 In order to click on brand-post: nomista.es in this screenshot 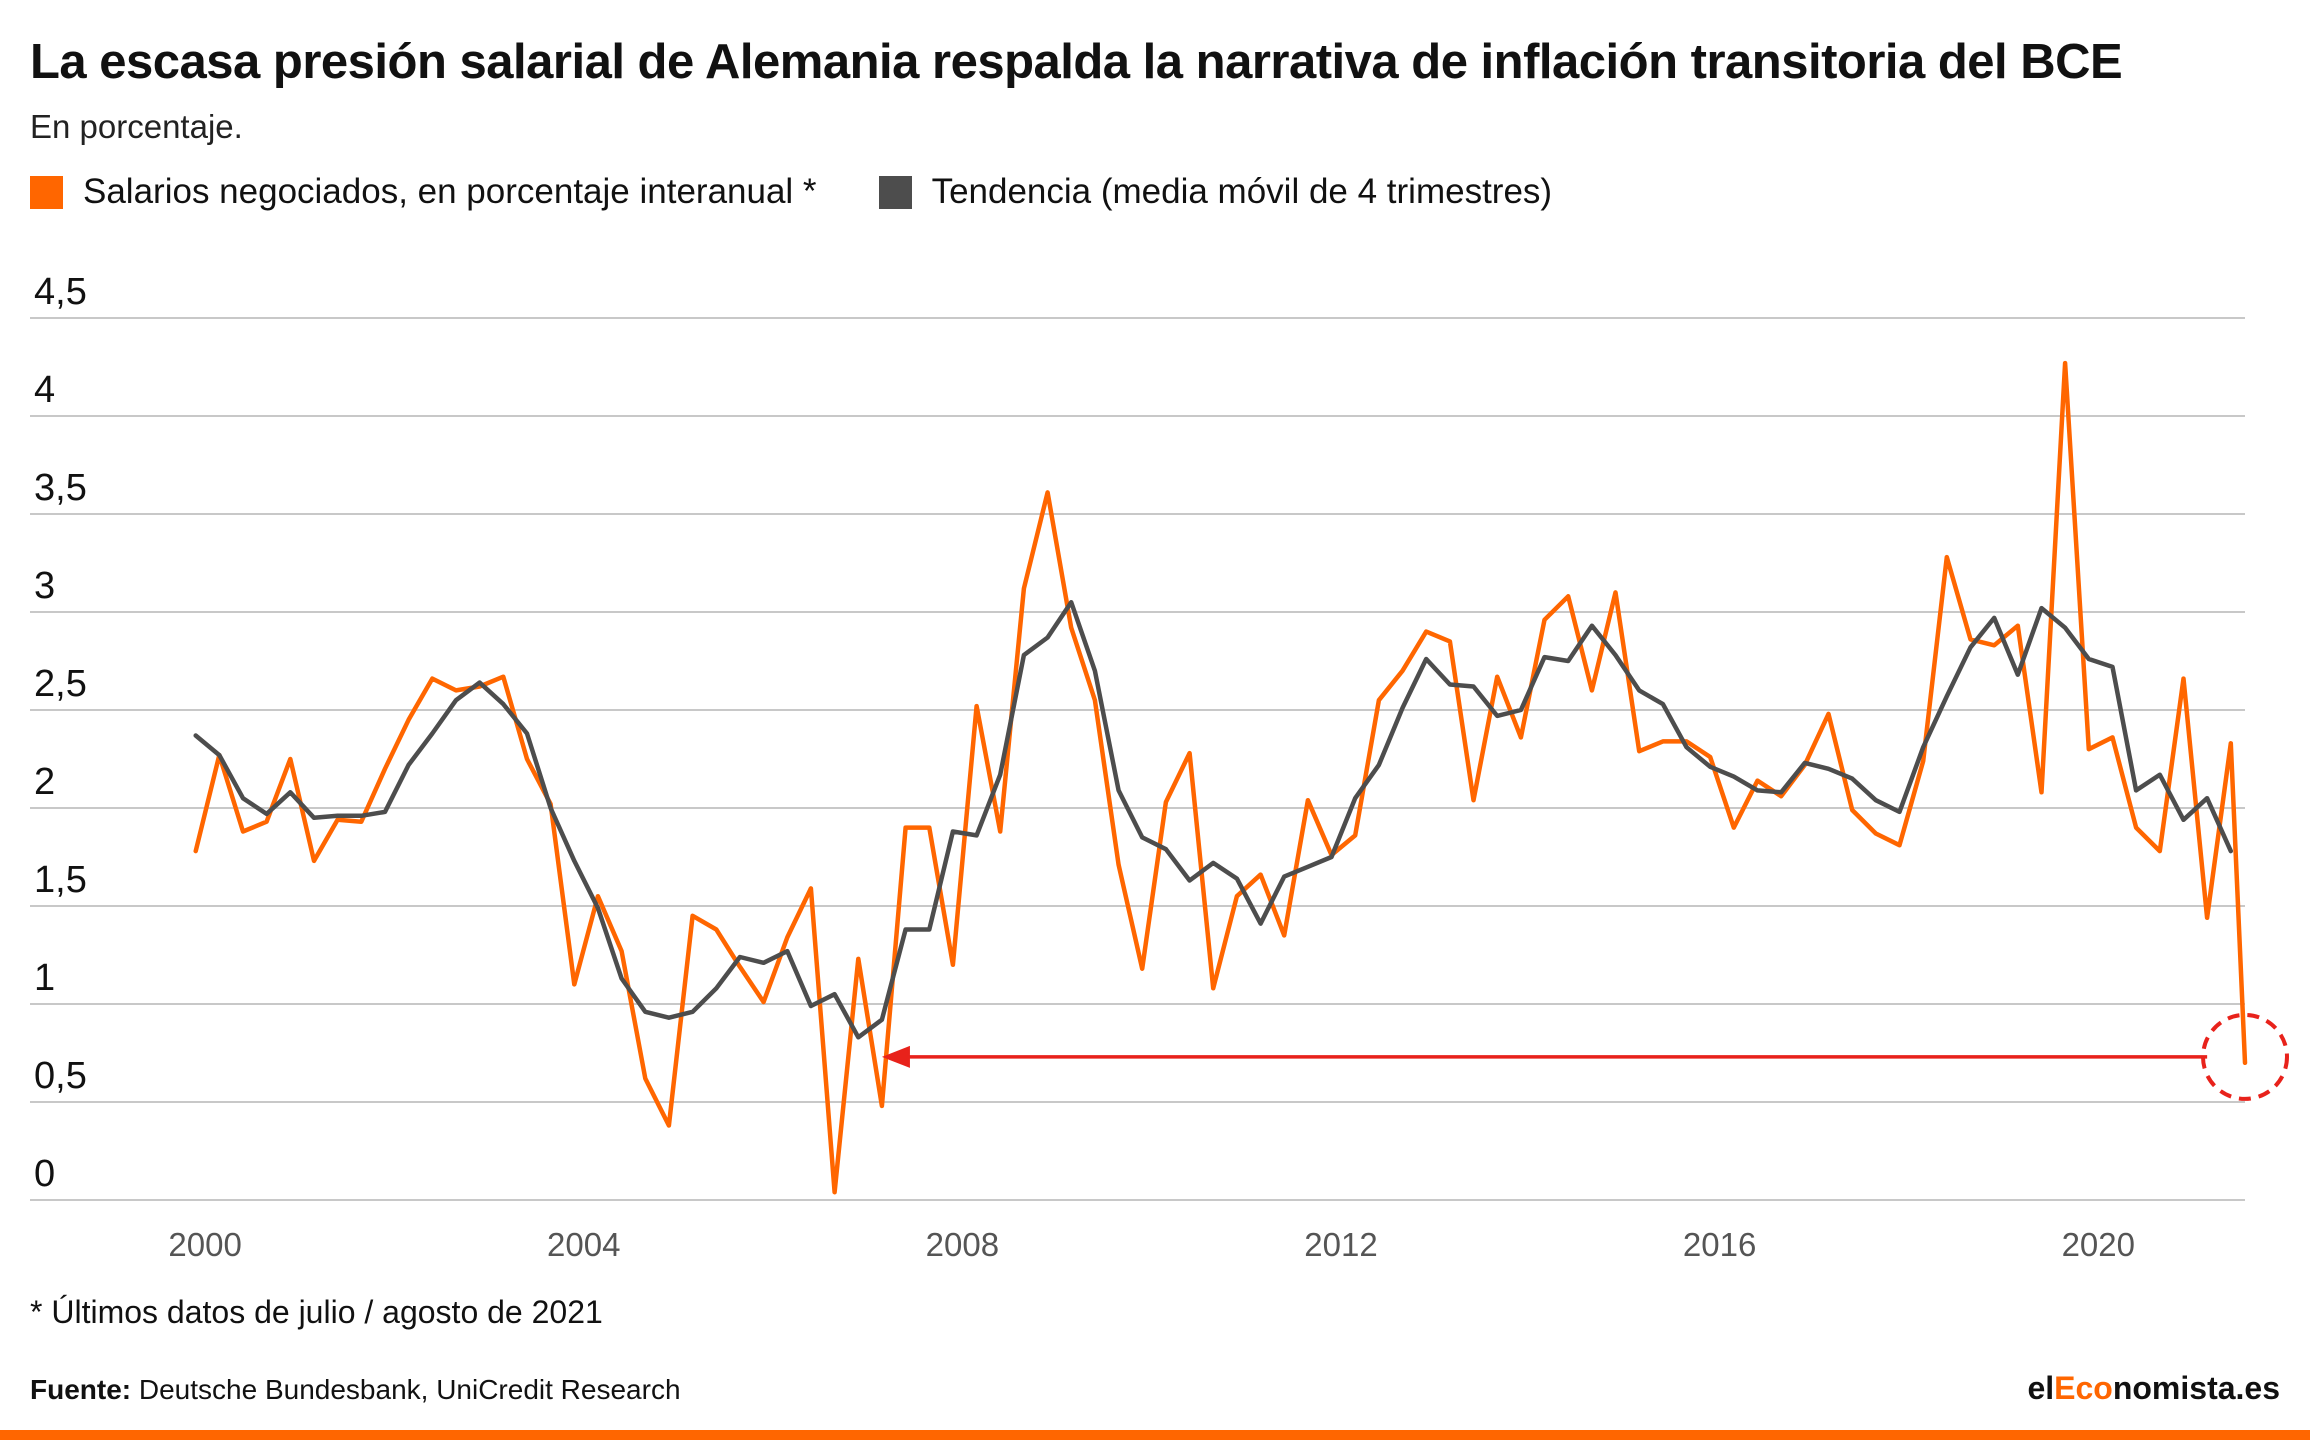, I will do `click(2196, 1388)`.